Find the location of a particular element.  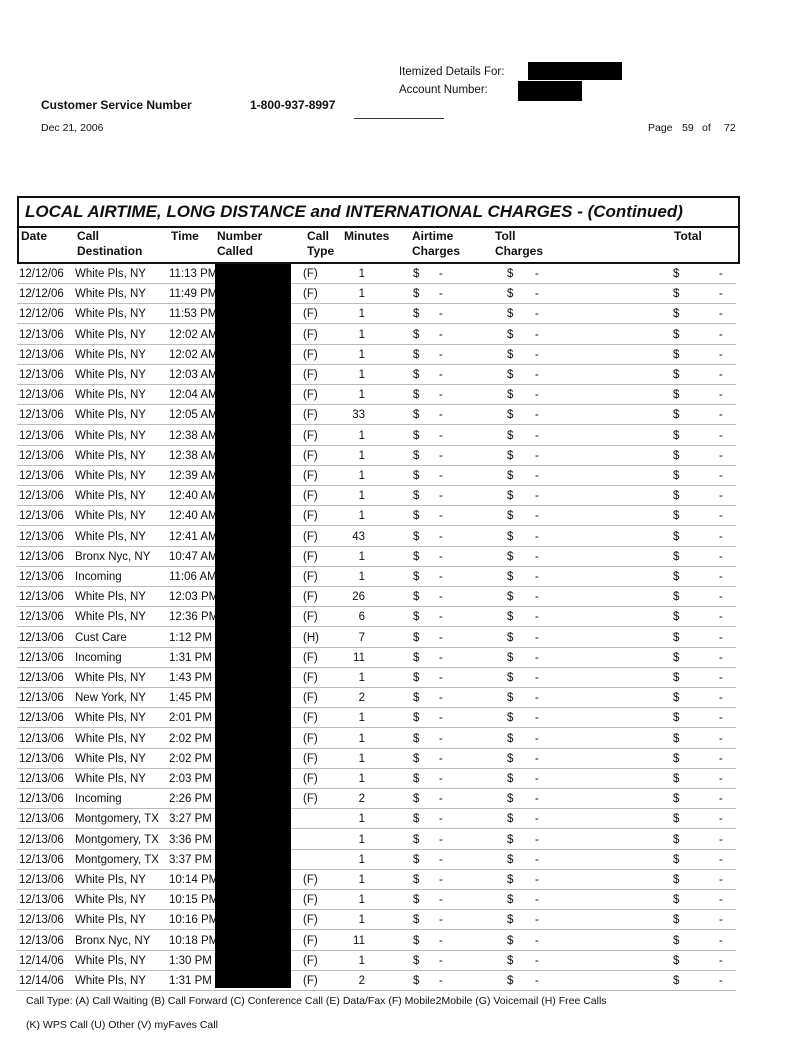

page-number: 59 is located at coordinates (688, 128).